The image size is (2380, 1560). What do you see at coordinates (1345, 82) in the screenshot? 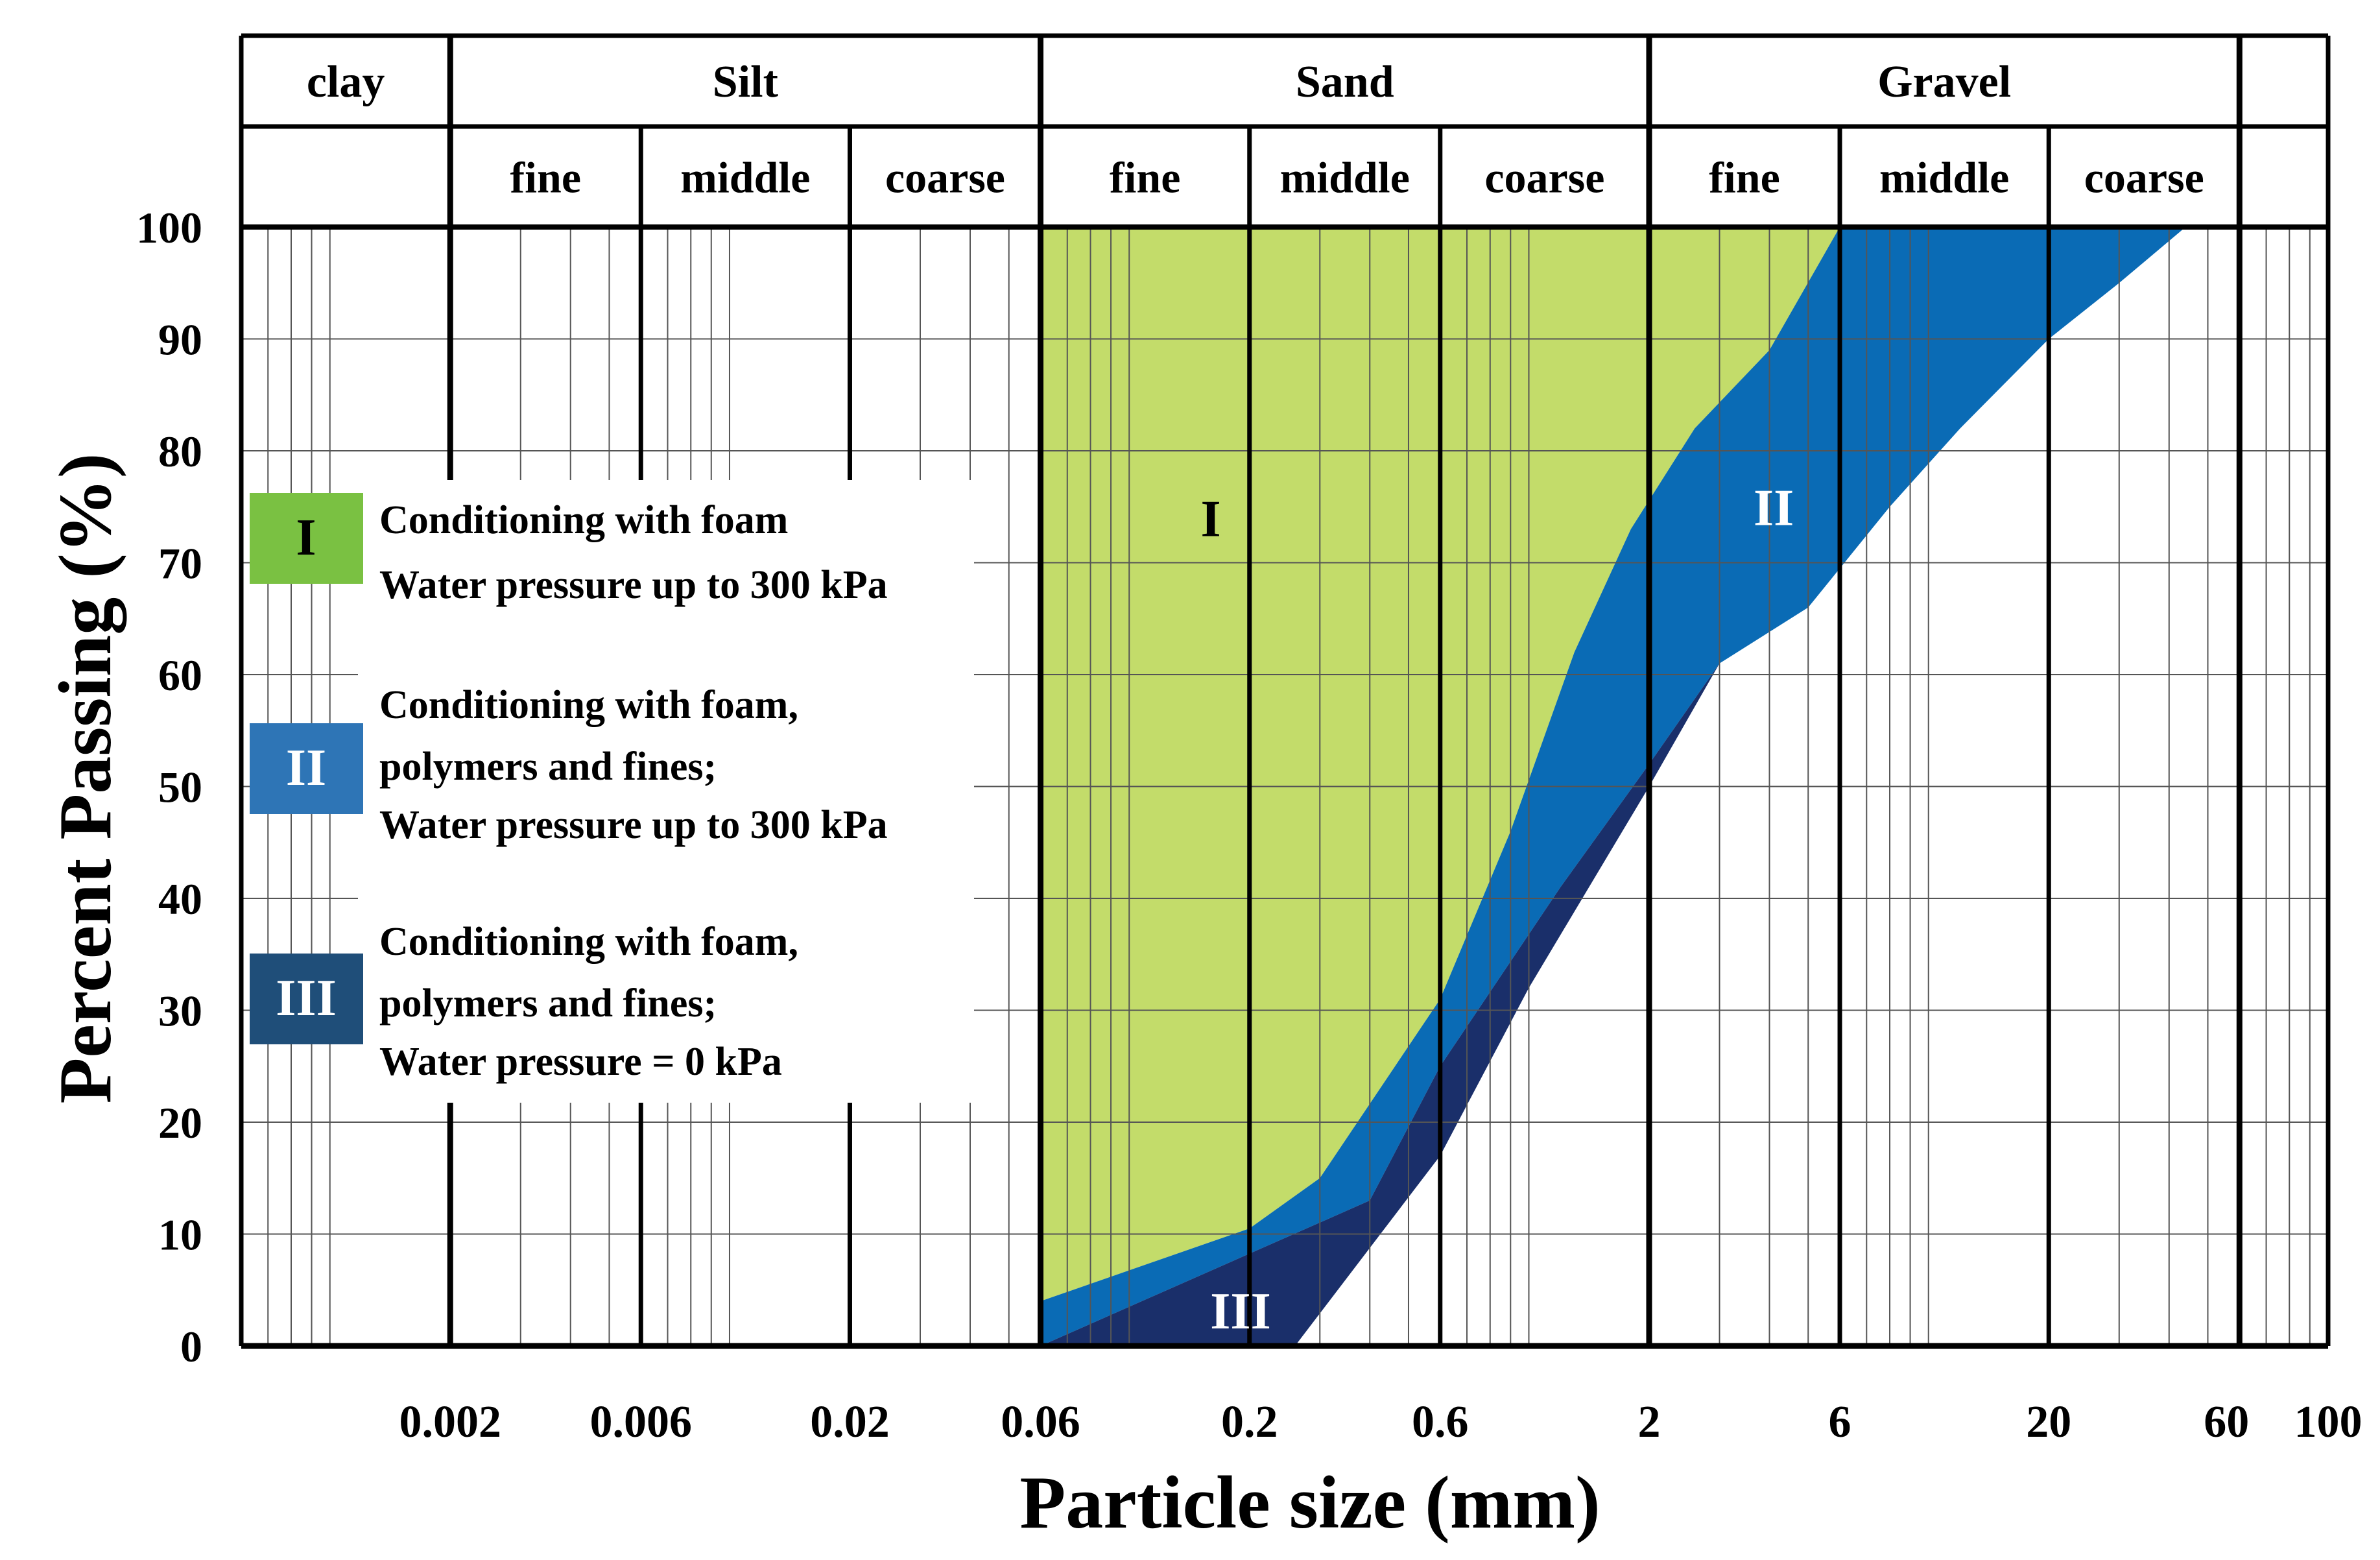
I see `header-sand: Sand` at bounding box center [1345, 82].